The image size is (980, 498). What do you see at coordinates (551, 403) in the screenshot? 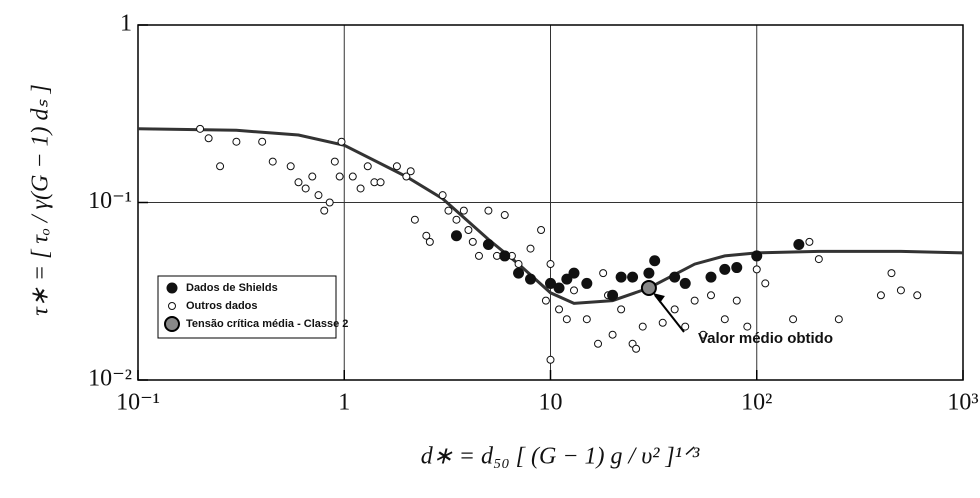
I see `x-tick-label: 10` at bounding box center [551, 403].